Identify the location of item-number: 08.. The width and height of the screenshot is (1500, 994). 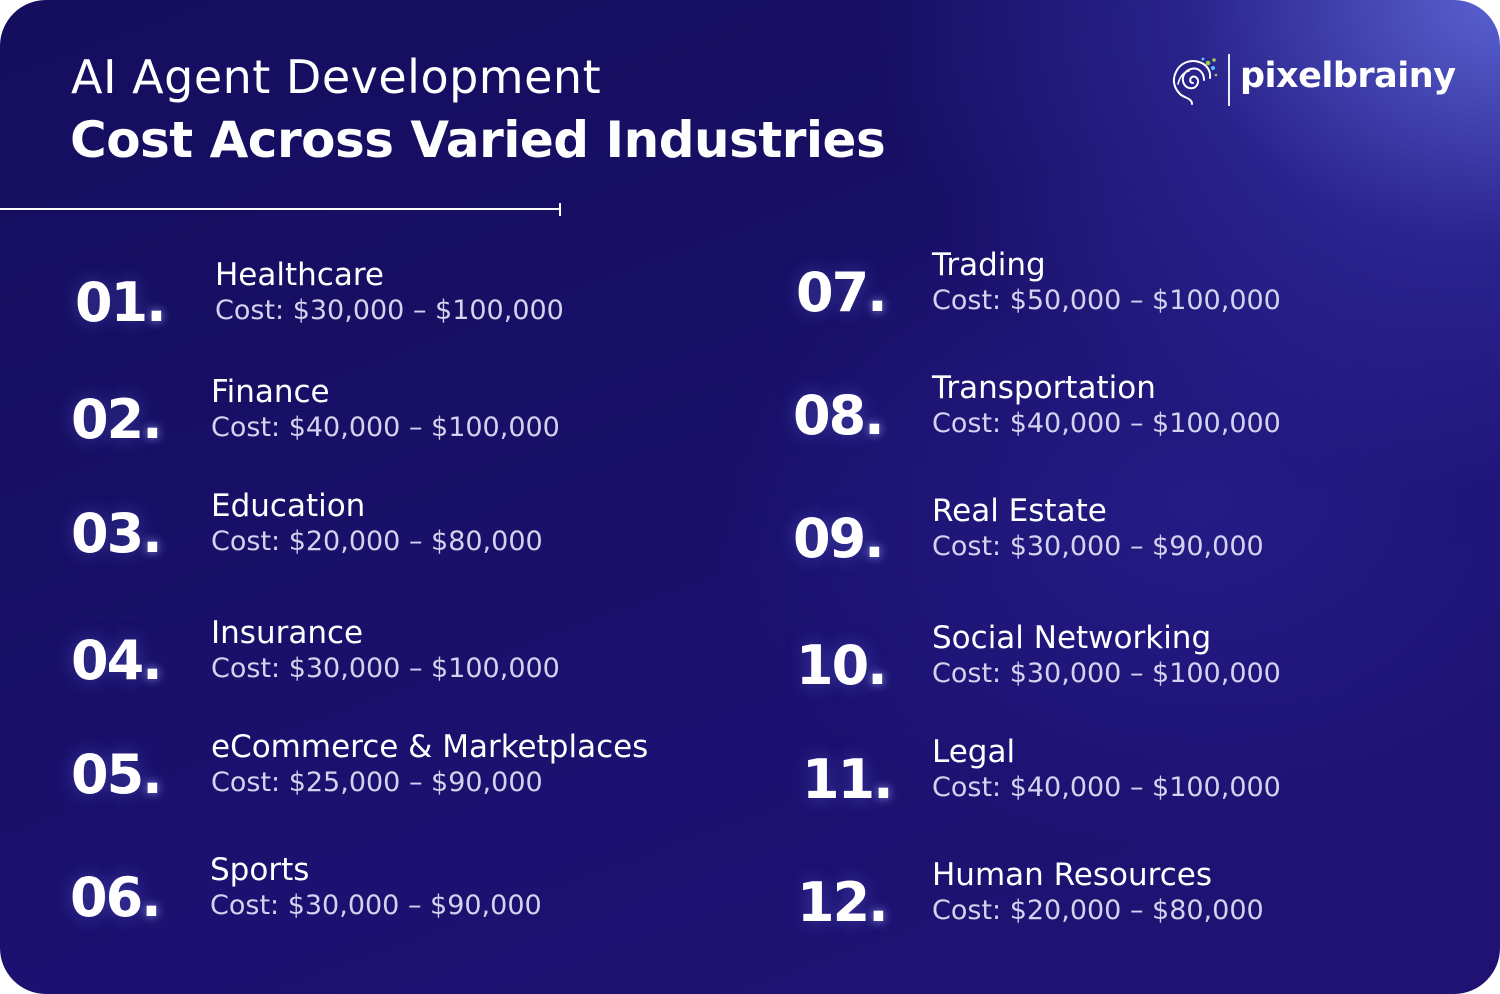
(839, 415).